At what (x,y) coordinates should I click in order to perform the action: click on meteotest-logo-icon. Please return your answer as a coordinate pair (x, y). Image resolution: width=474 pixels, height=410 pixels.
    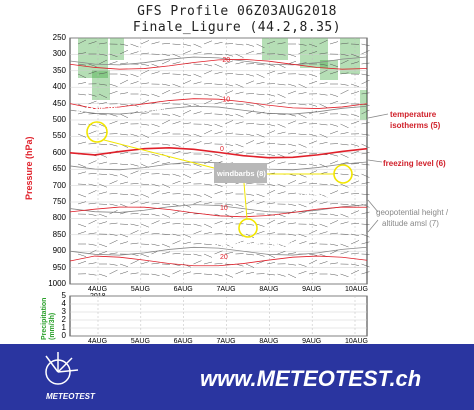
    Looking at the image, I should click on (62, 368).